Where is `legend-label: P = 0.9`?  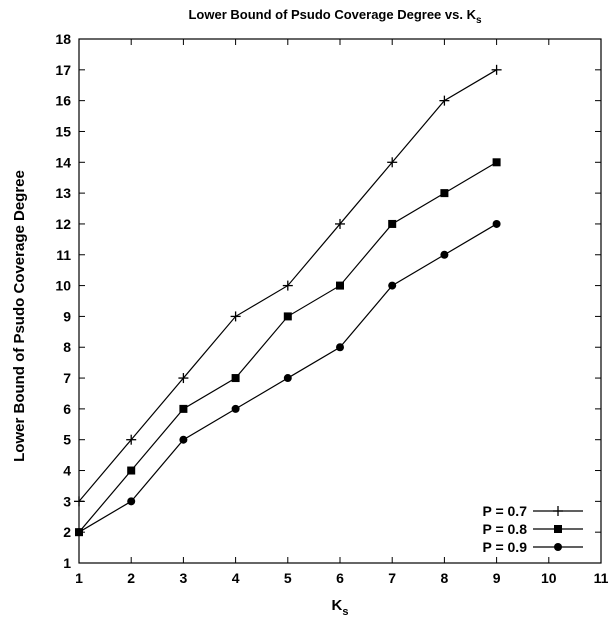
legend-label: P = 0.9 is located at coordinates (504, 547).